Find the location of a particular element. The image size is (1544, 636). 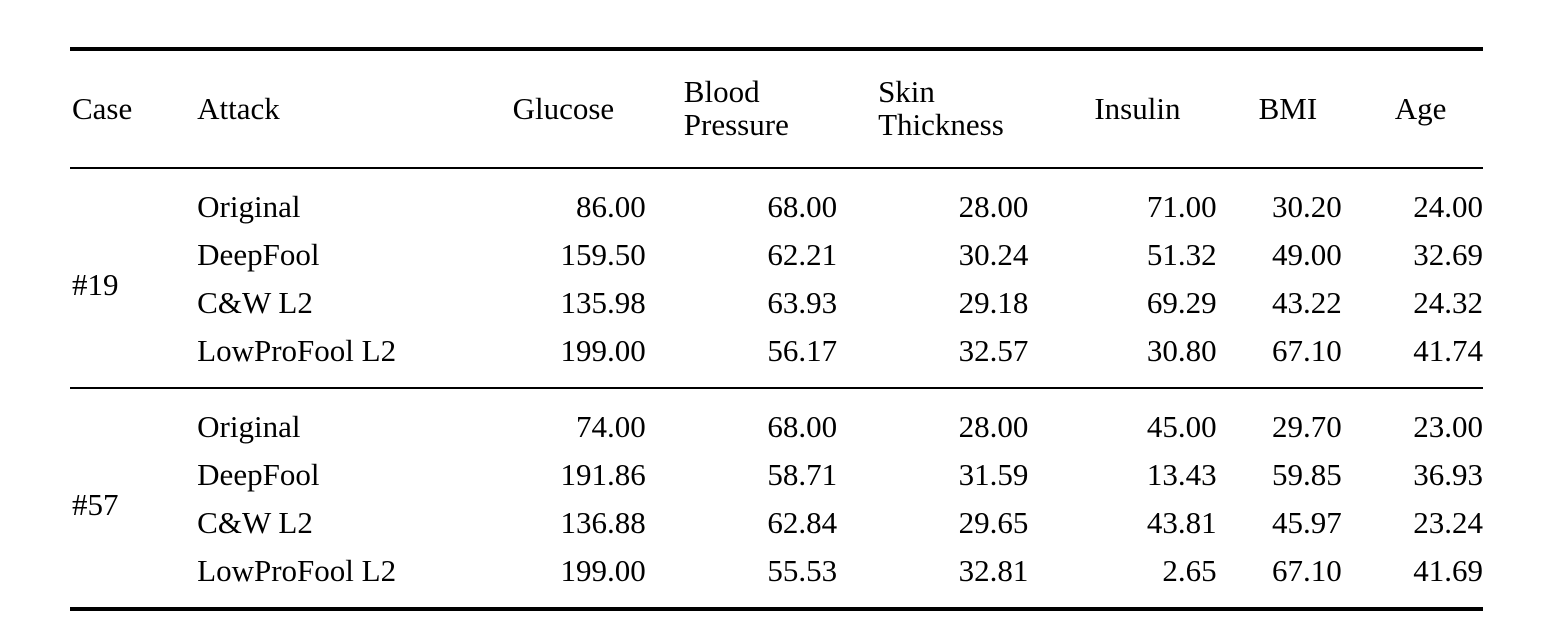

value-cell-skin-thickness: 32.81 is located at coordinates (993, 570).